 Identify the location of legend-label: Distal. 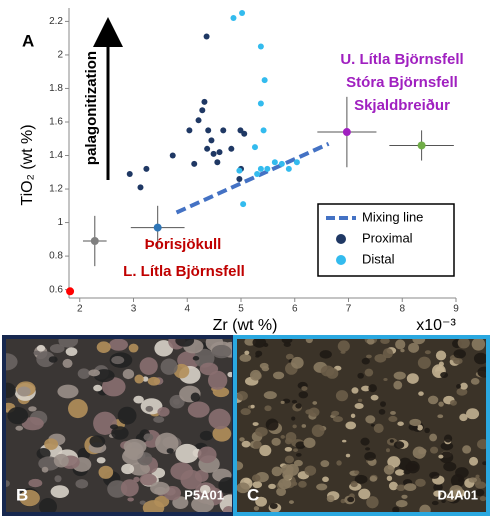
(378, 258).